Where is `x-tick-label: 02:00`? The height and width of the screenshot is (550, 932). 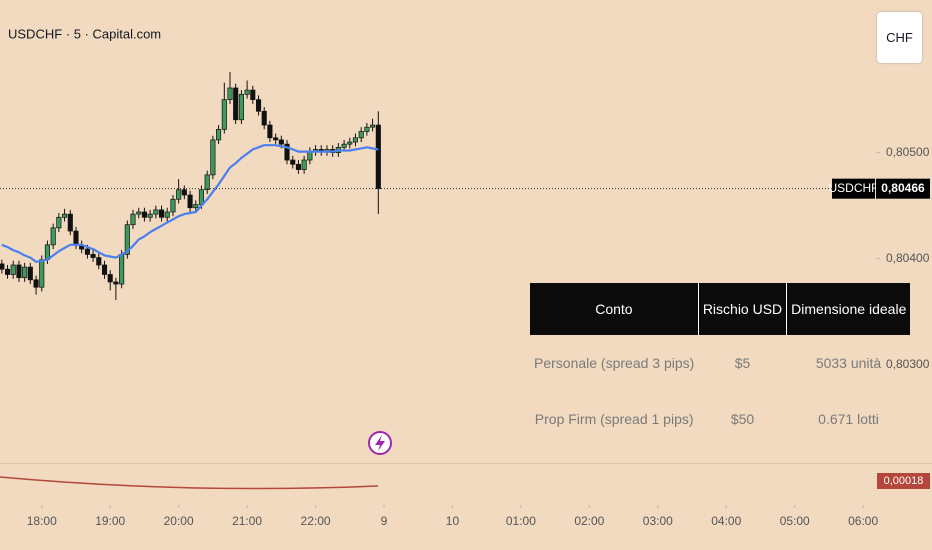
x-tick-label: 02:00 is located at coordinates (589, 521).